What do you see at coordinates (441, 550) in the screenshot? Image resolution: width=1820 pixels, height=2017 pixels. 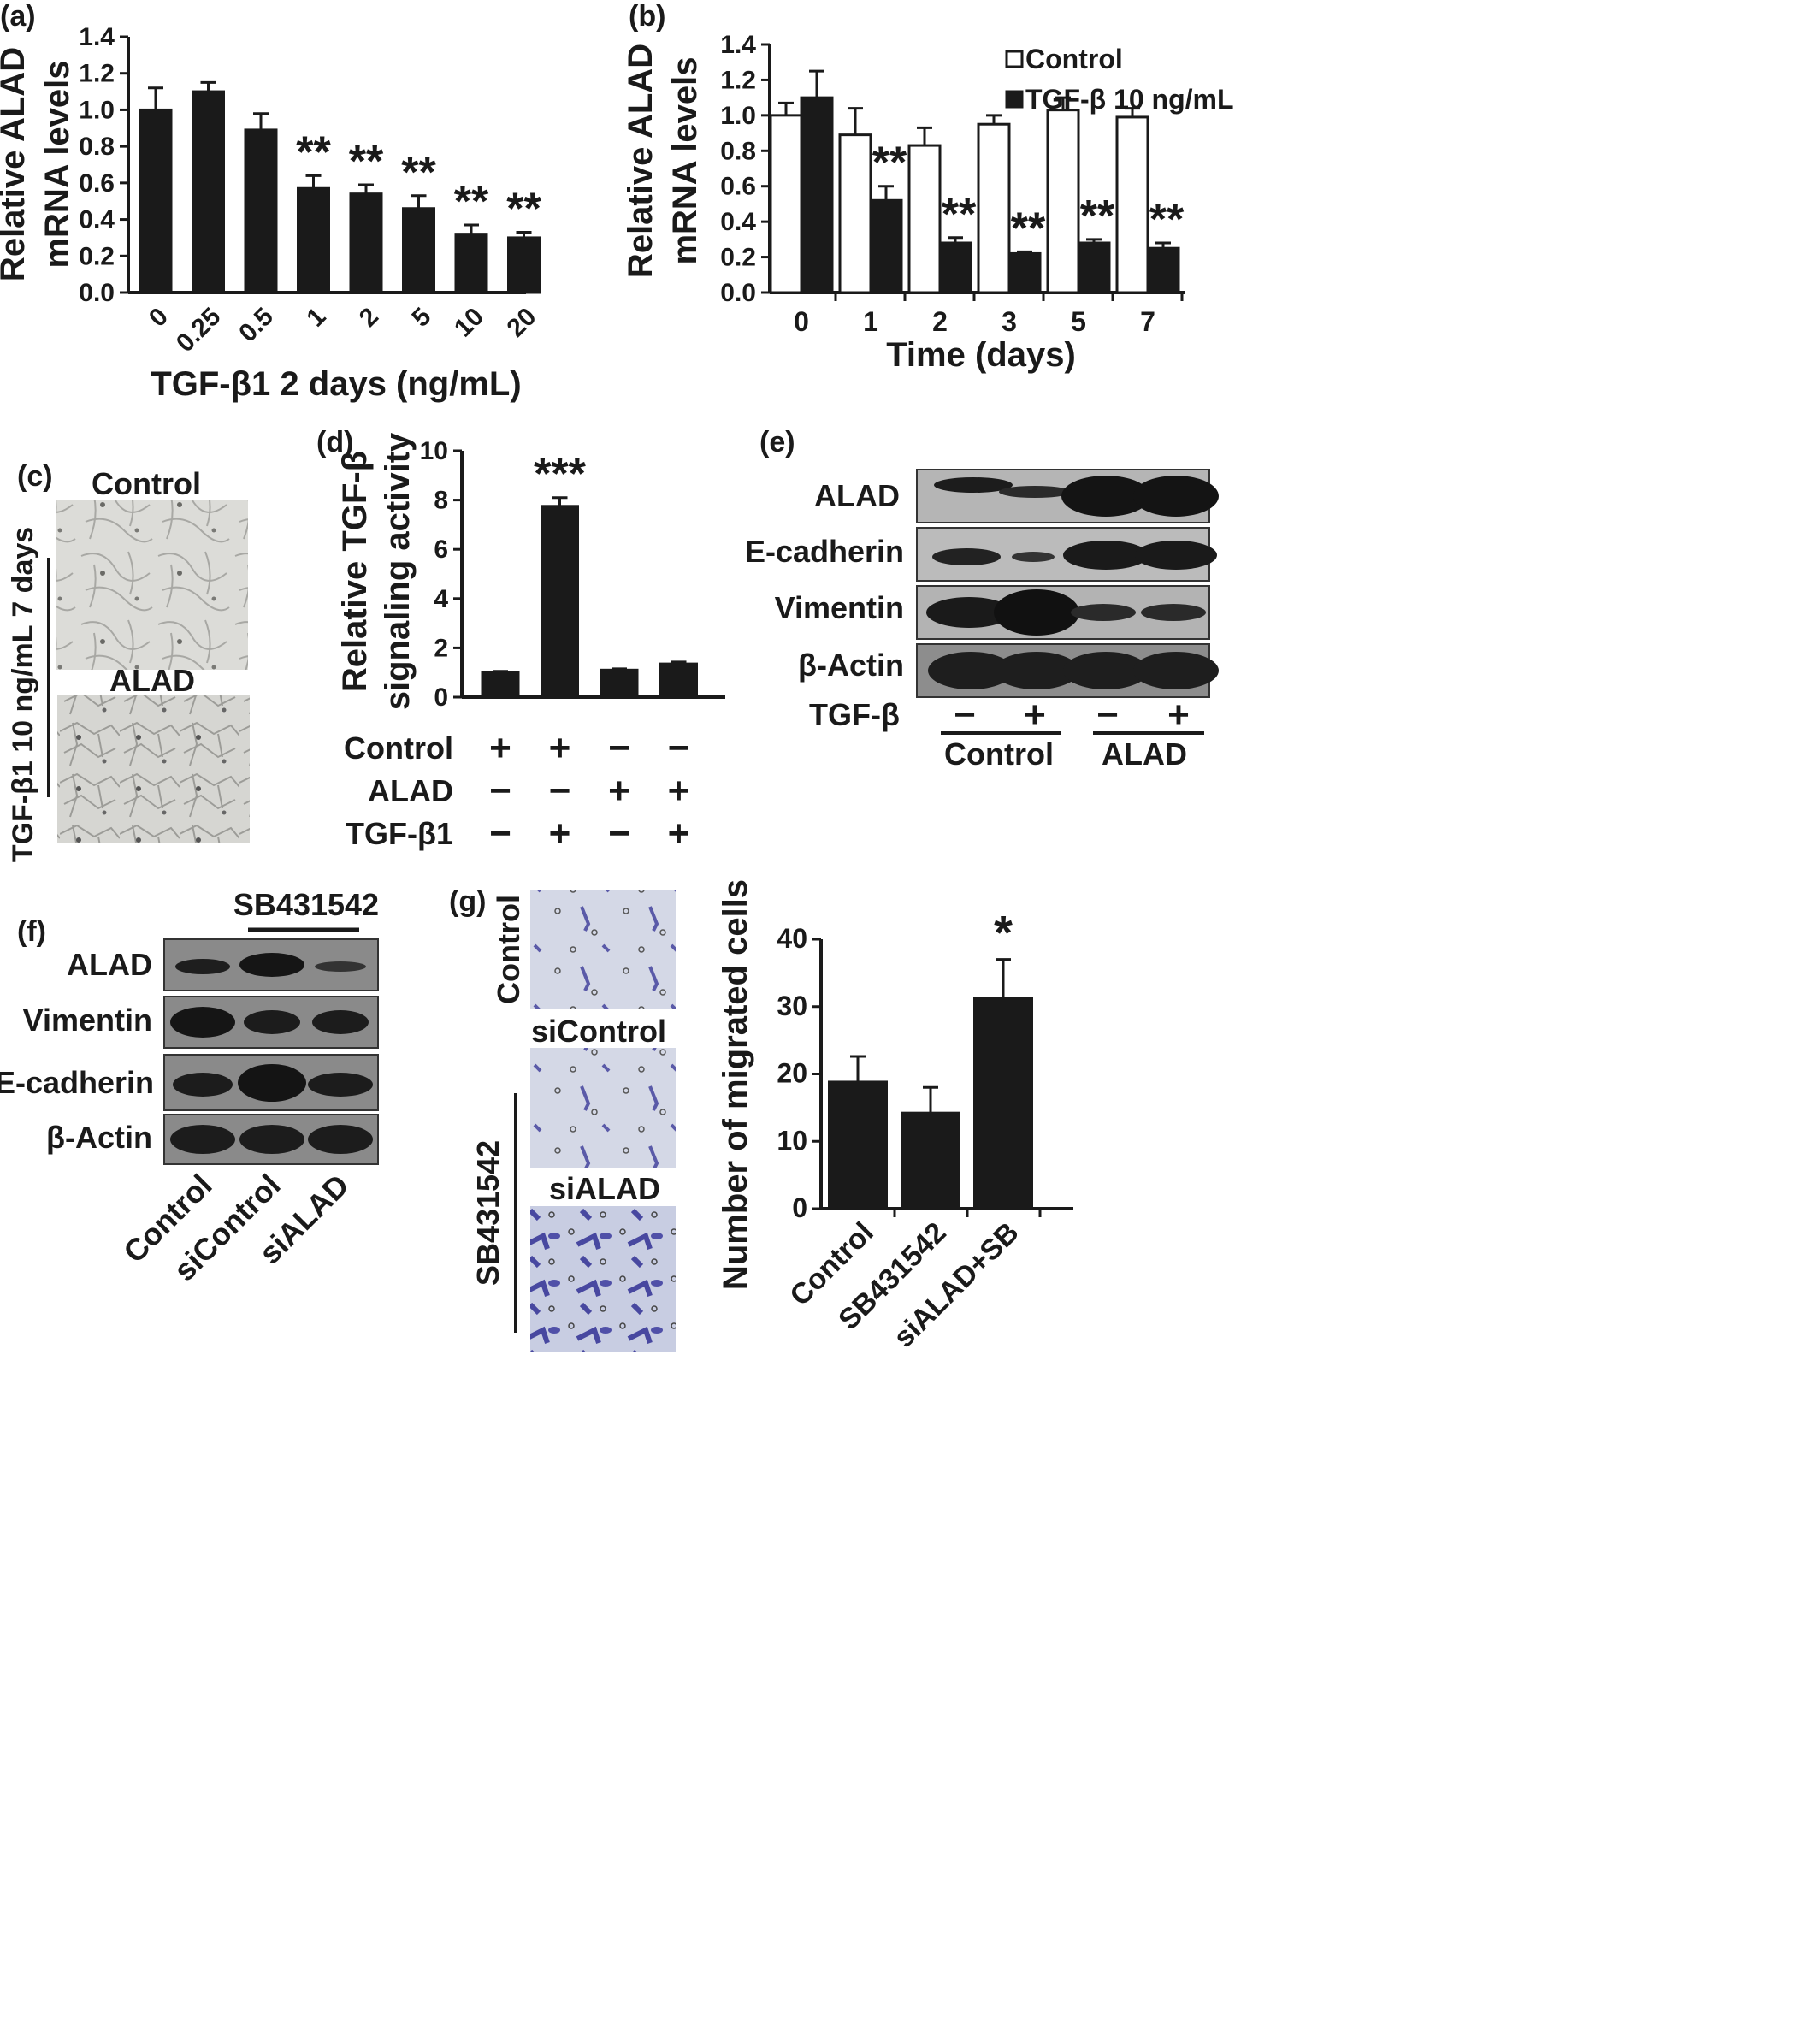 I see `y-tick-label: 6` at bounding box center [441, 550].